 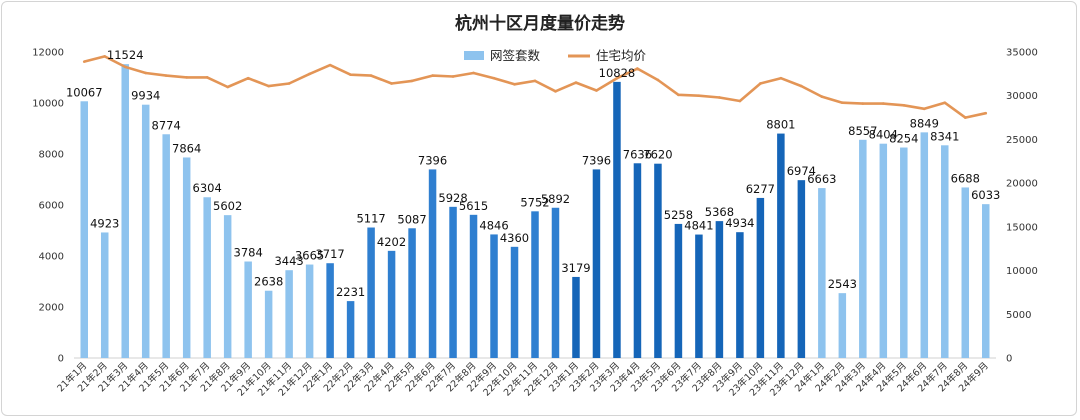 I want to click on right-y-tick-label: 15000, so click(x=1022, y=227).